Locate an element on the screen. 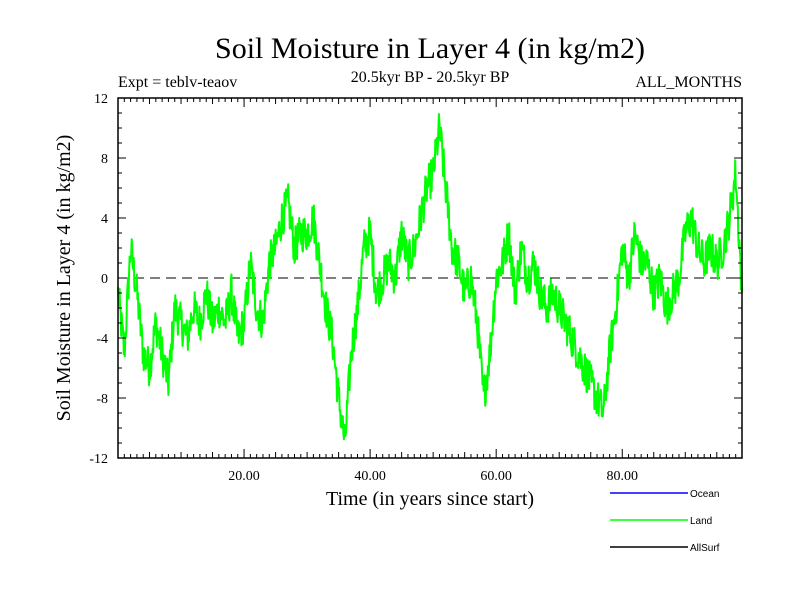 This screenshot has width=800, height=600. x-tick-label: 40.00 is located at coordinates (370, 476).